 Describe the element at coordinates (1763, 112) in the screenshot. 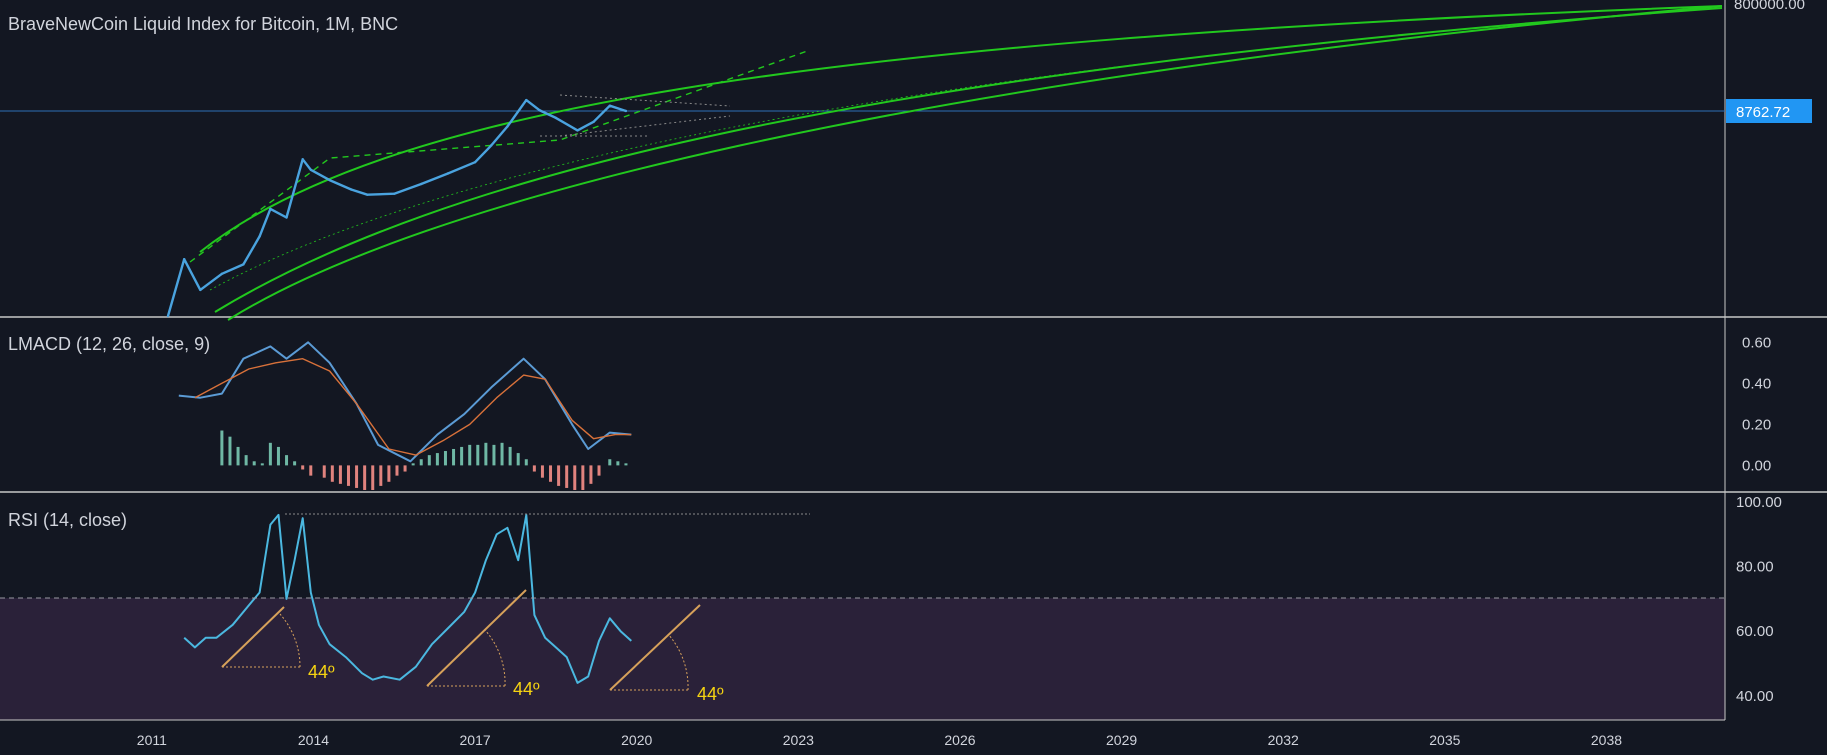

I see `last-price-label: 8762.72` at that location.